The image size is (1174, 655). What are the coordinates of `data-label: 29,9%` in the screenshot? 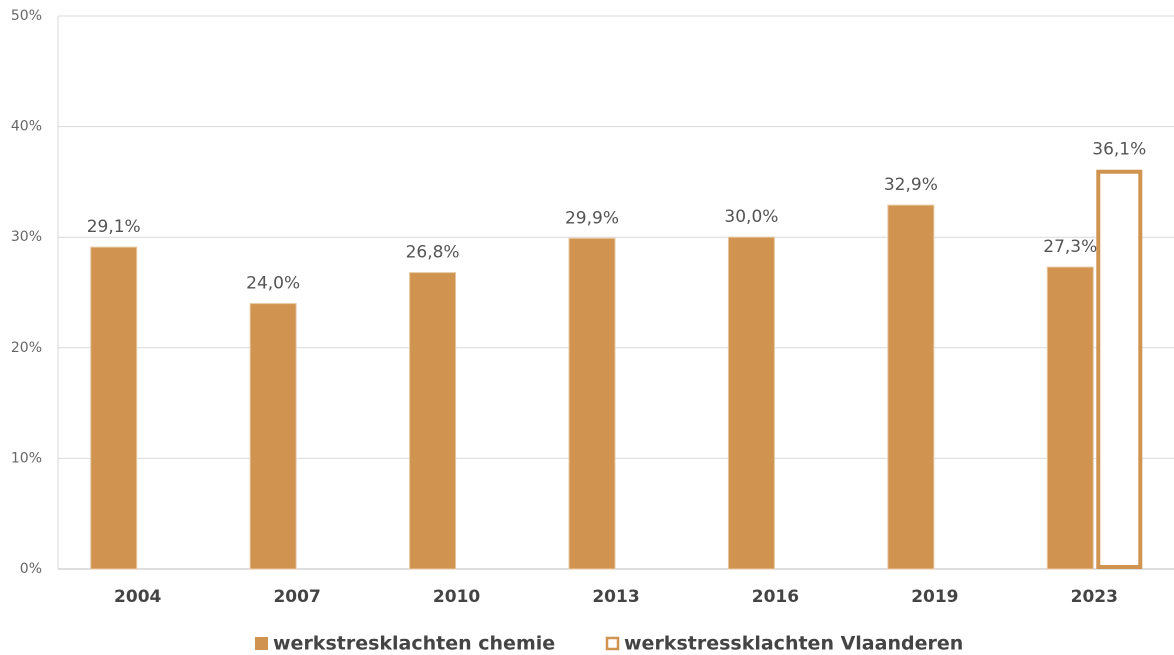 It's located at (592, 218).